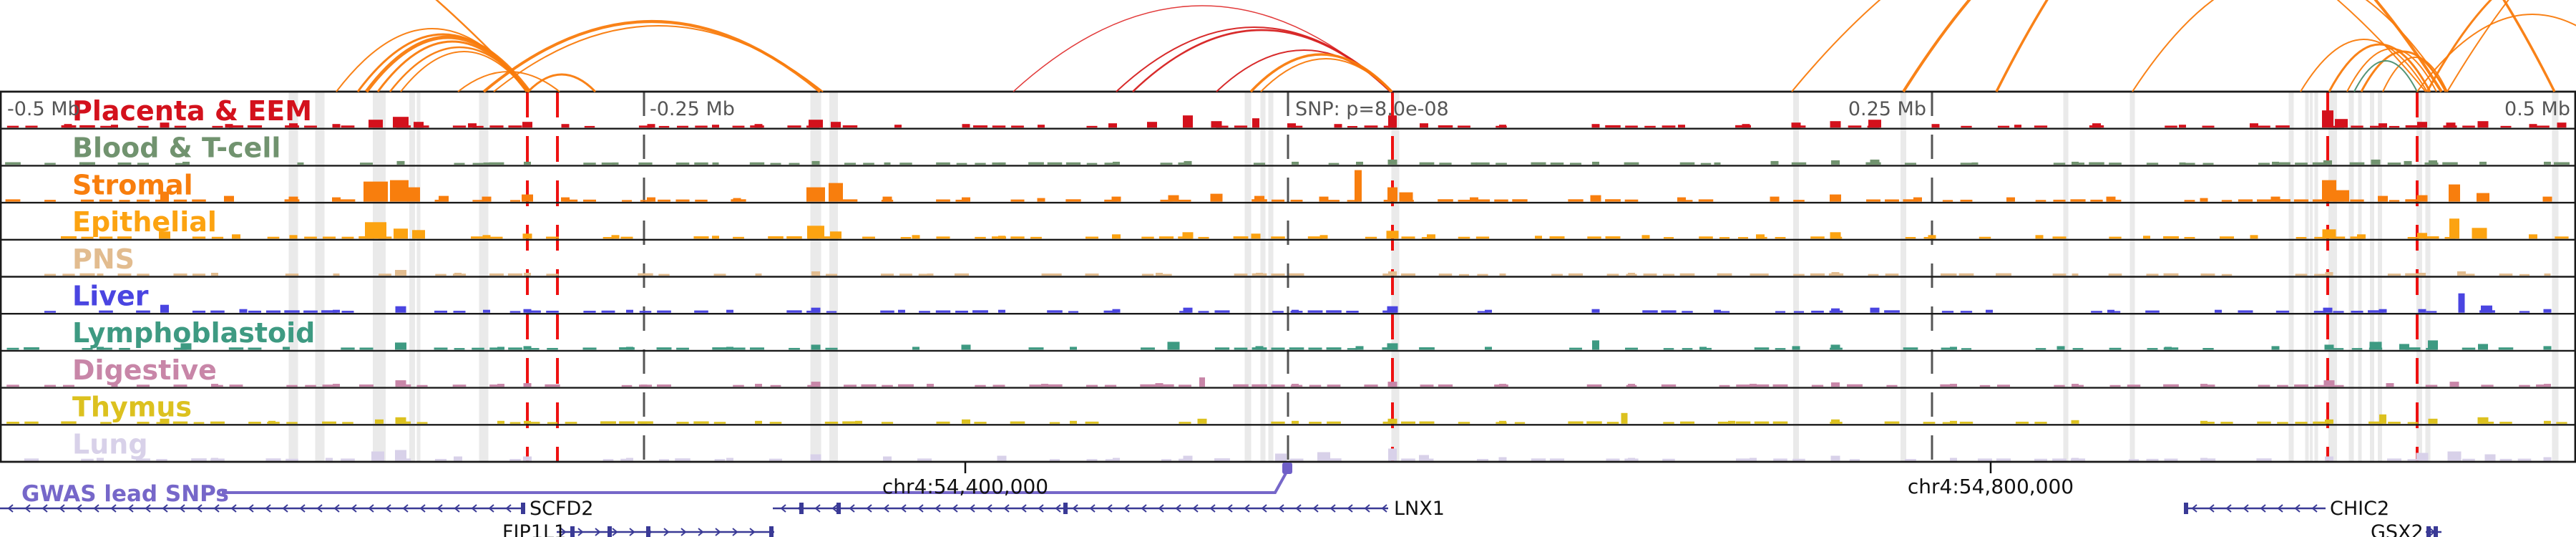  What do you see at coordinates (1286, 119) in the screenshot?
I see `track-row-placenta-eem` at bounding box center [1286, 119].